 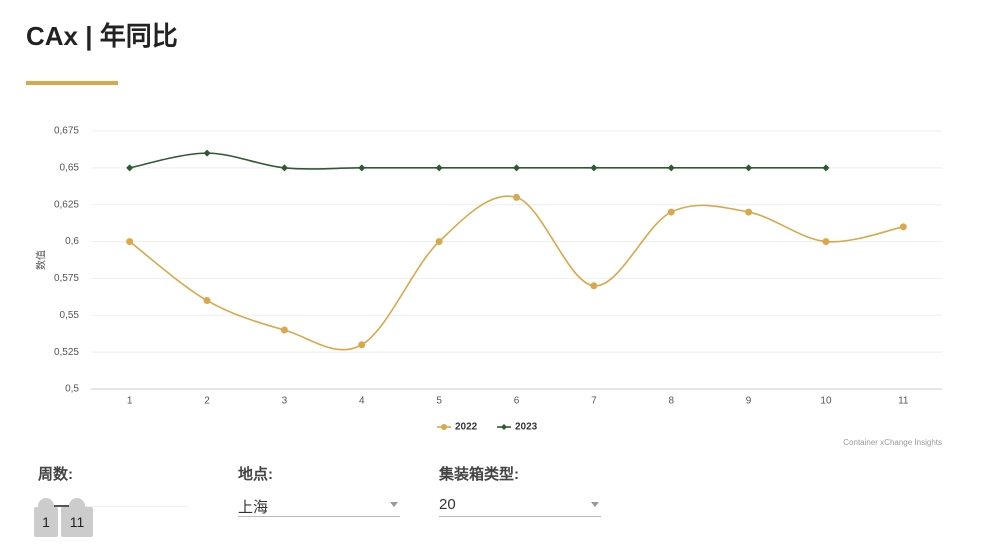 I want to click on y-tick-label: 0,525, so click(x=66, y=352).